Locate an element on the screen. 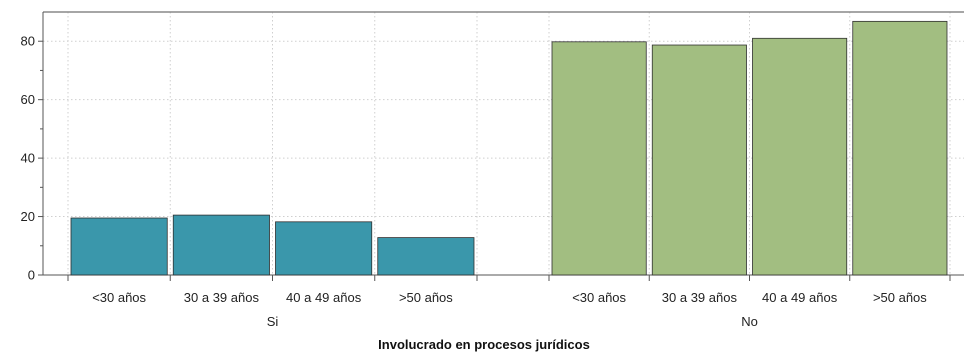  y-tick-label: 20 is located at coordinates (28, 216).